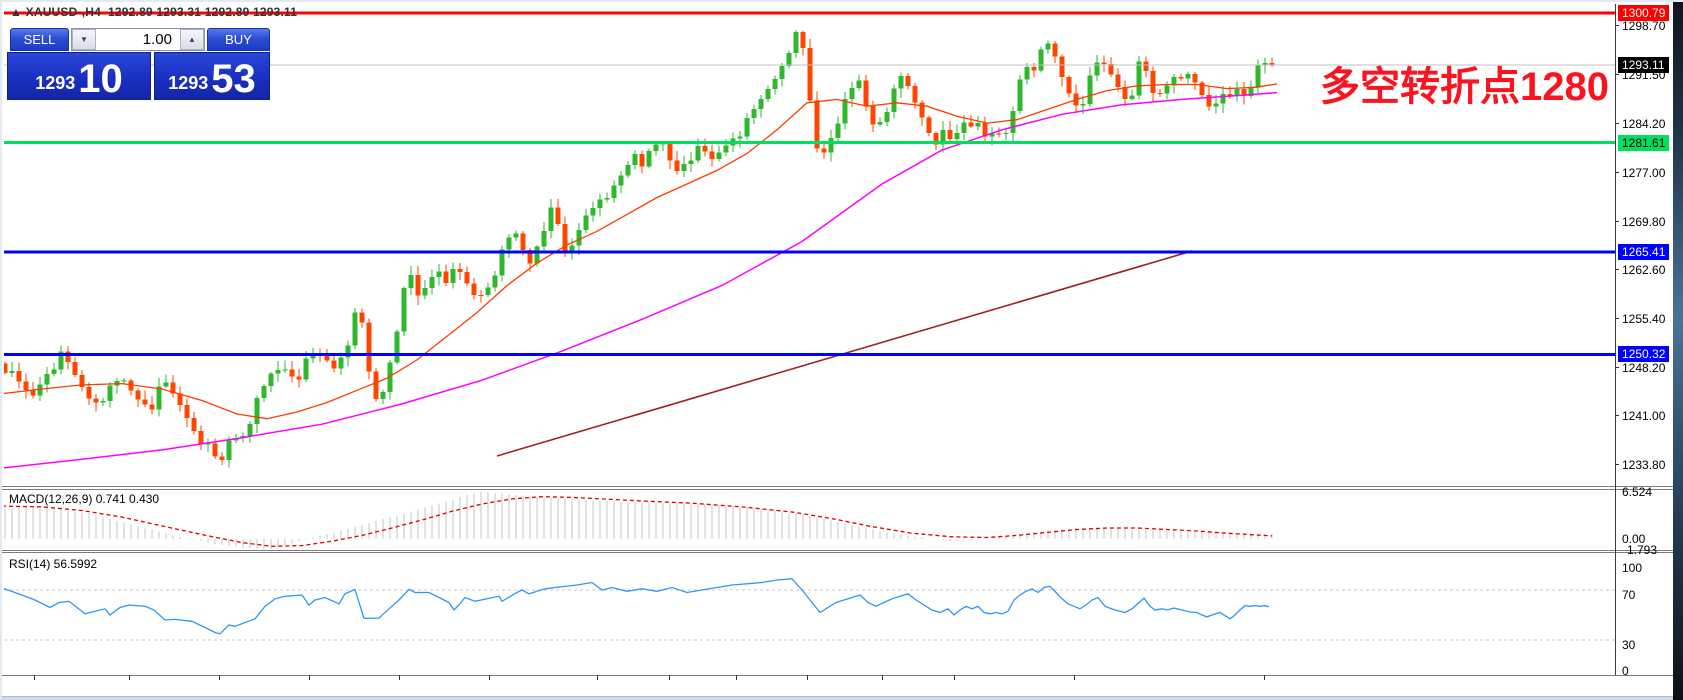 The height and width of the screenshot is (700, 1683). Describe the element at coordinates (84, 499) in the screenshot. I see `macd-label: MACD(12,26,9) 0.741 0.430` at that location.